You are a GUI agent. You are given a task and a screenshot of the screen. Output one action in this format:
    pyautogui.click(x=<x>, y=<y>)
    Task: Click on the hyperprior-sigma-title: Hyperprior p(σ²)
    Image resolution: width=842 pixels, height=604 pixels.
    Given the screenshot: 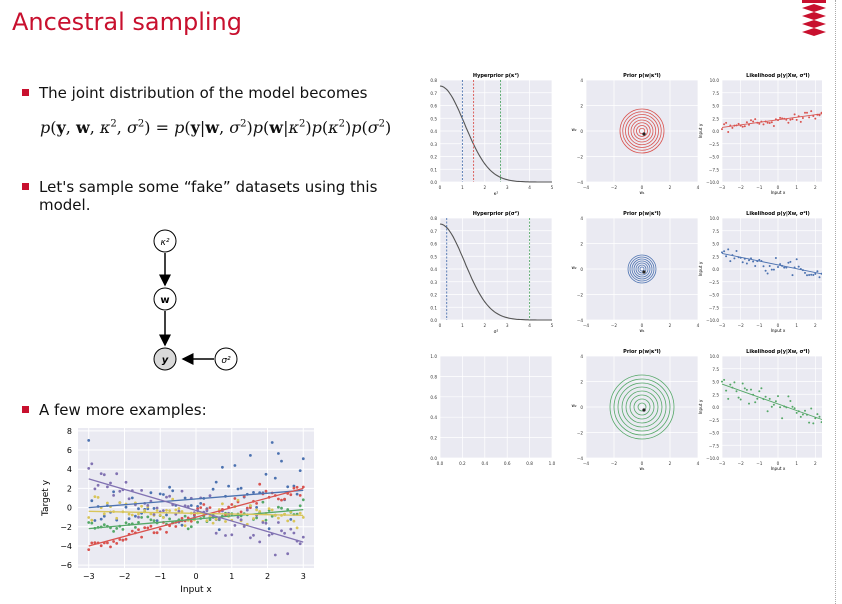 What is the action you would take?
    pyautogui.click(x=496, y=214)
    